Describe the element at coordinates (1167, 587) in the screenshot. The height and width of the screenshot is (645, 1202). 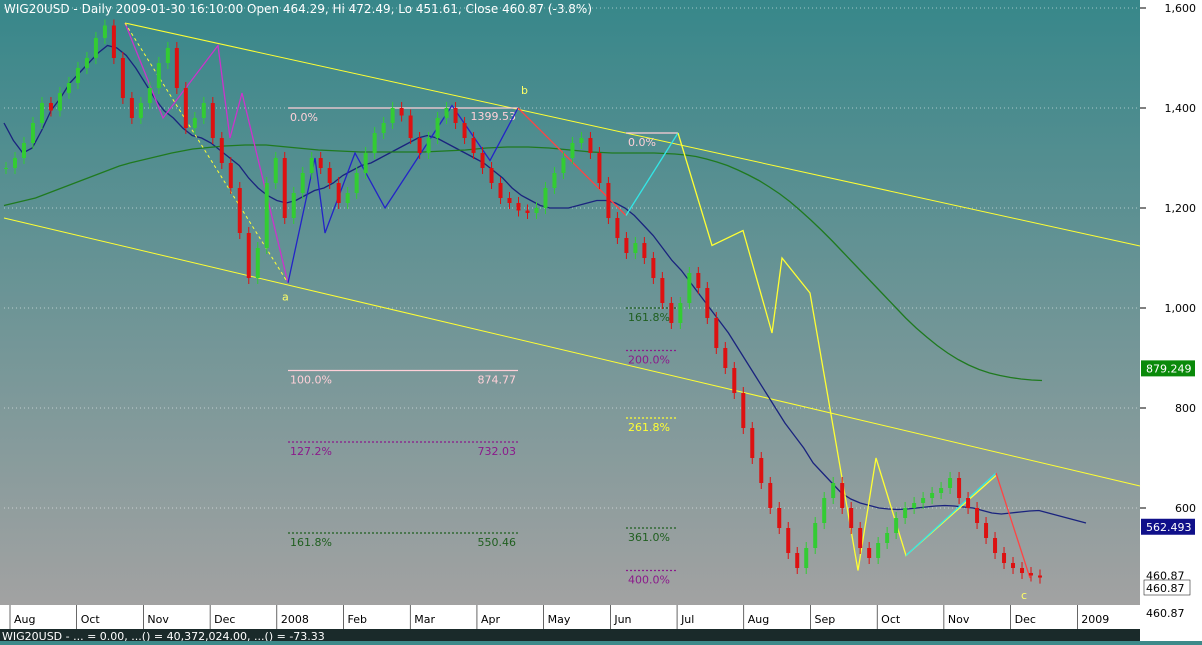
I see `close-box` at that location.